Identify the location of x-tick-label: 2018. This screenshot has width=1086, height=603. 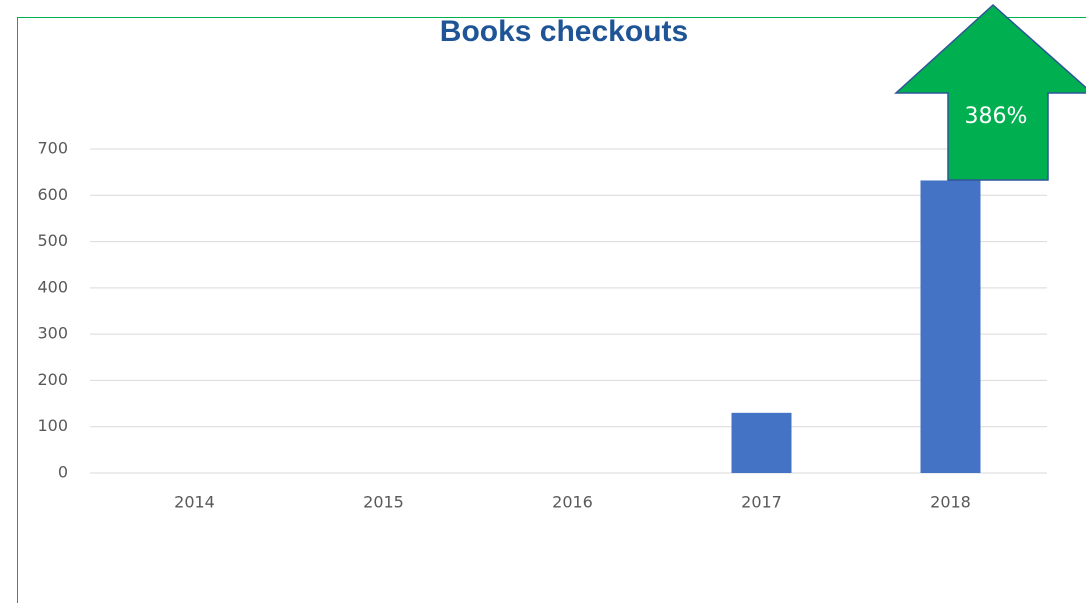
(950, 502).